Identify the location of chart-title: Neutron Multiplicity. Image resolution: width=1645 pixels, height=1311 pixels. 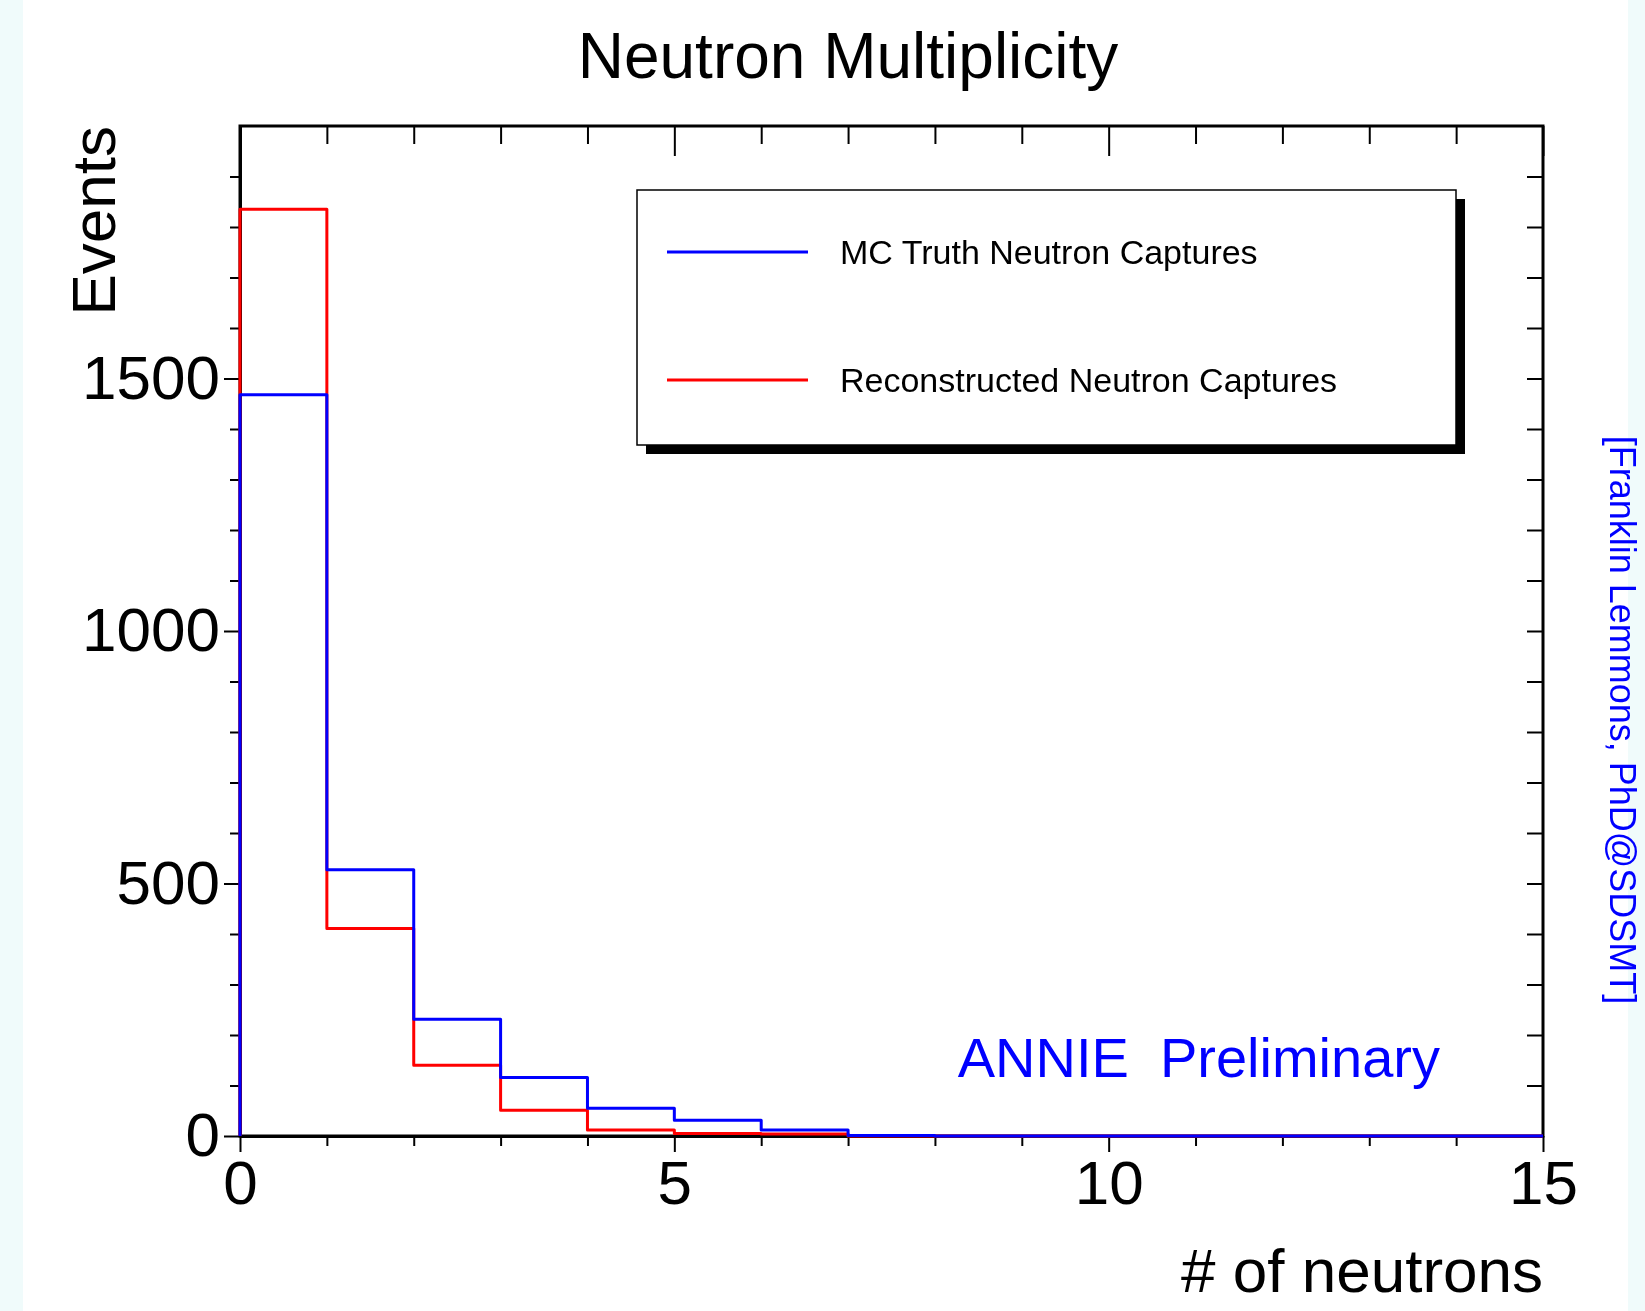
(848, 56).